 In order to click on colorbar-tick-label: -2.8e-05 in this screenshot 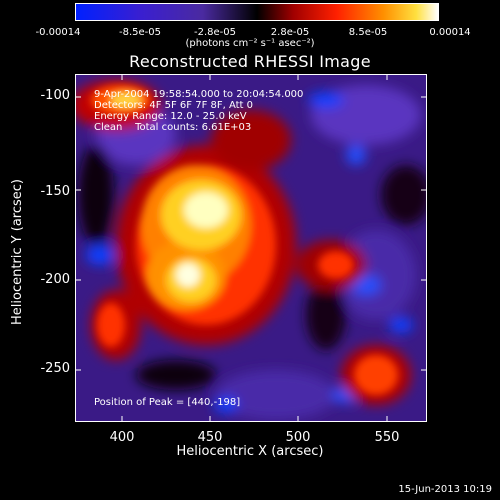, I will do `click(215, 32)`.